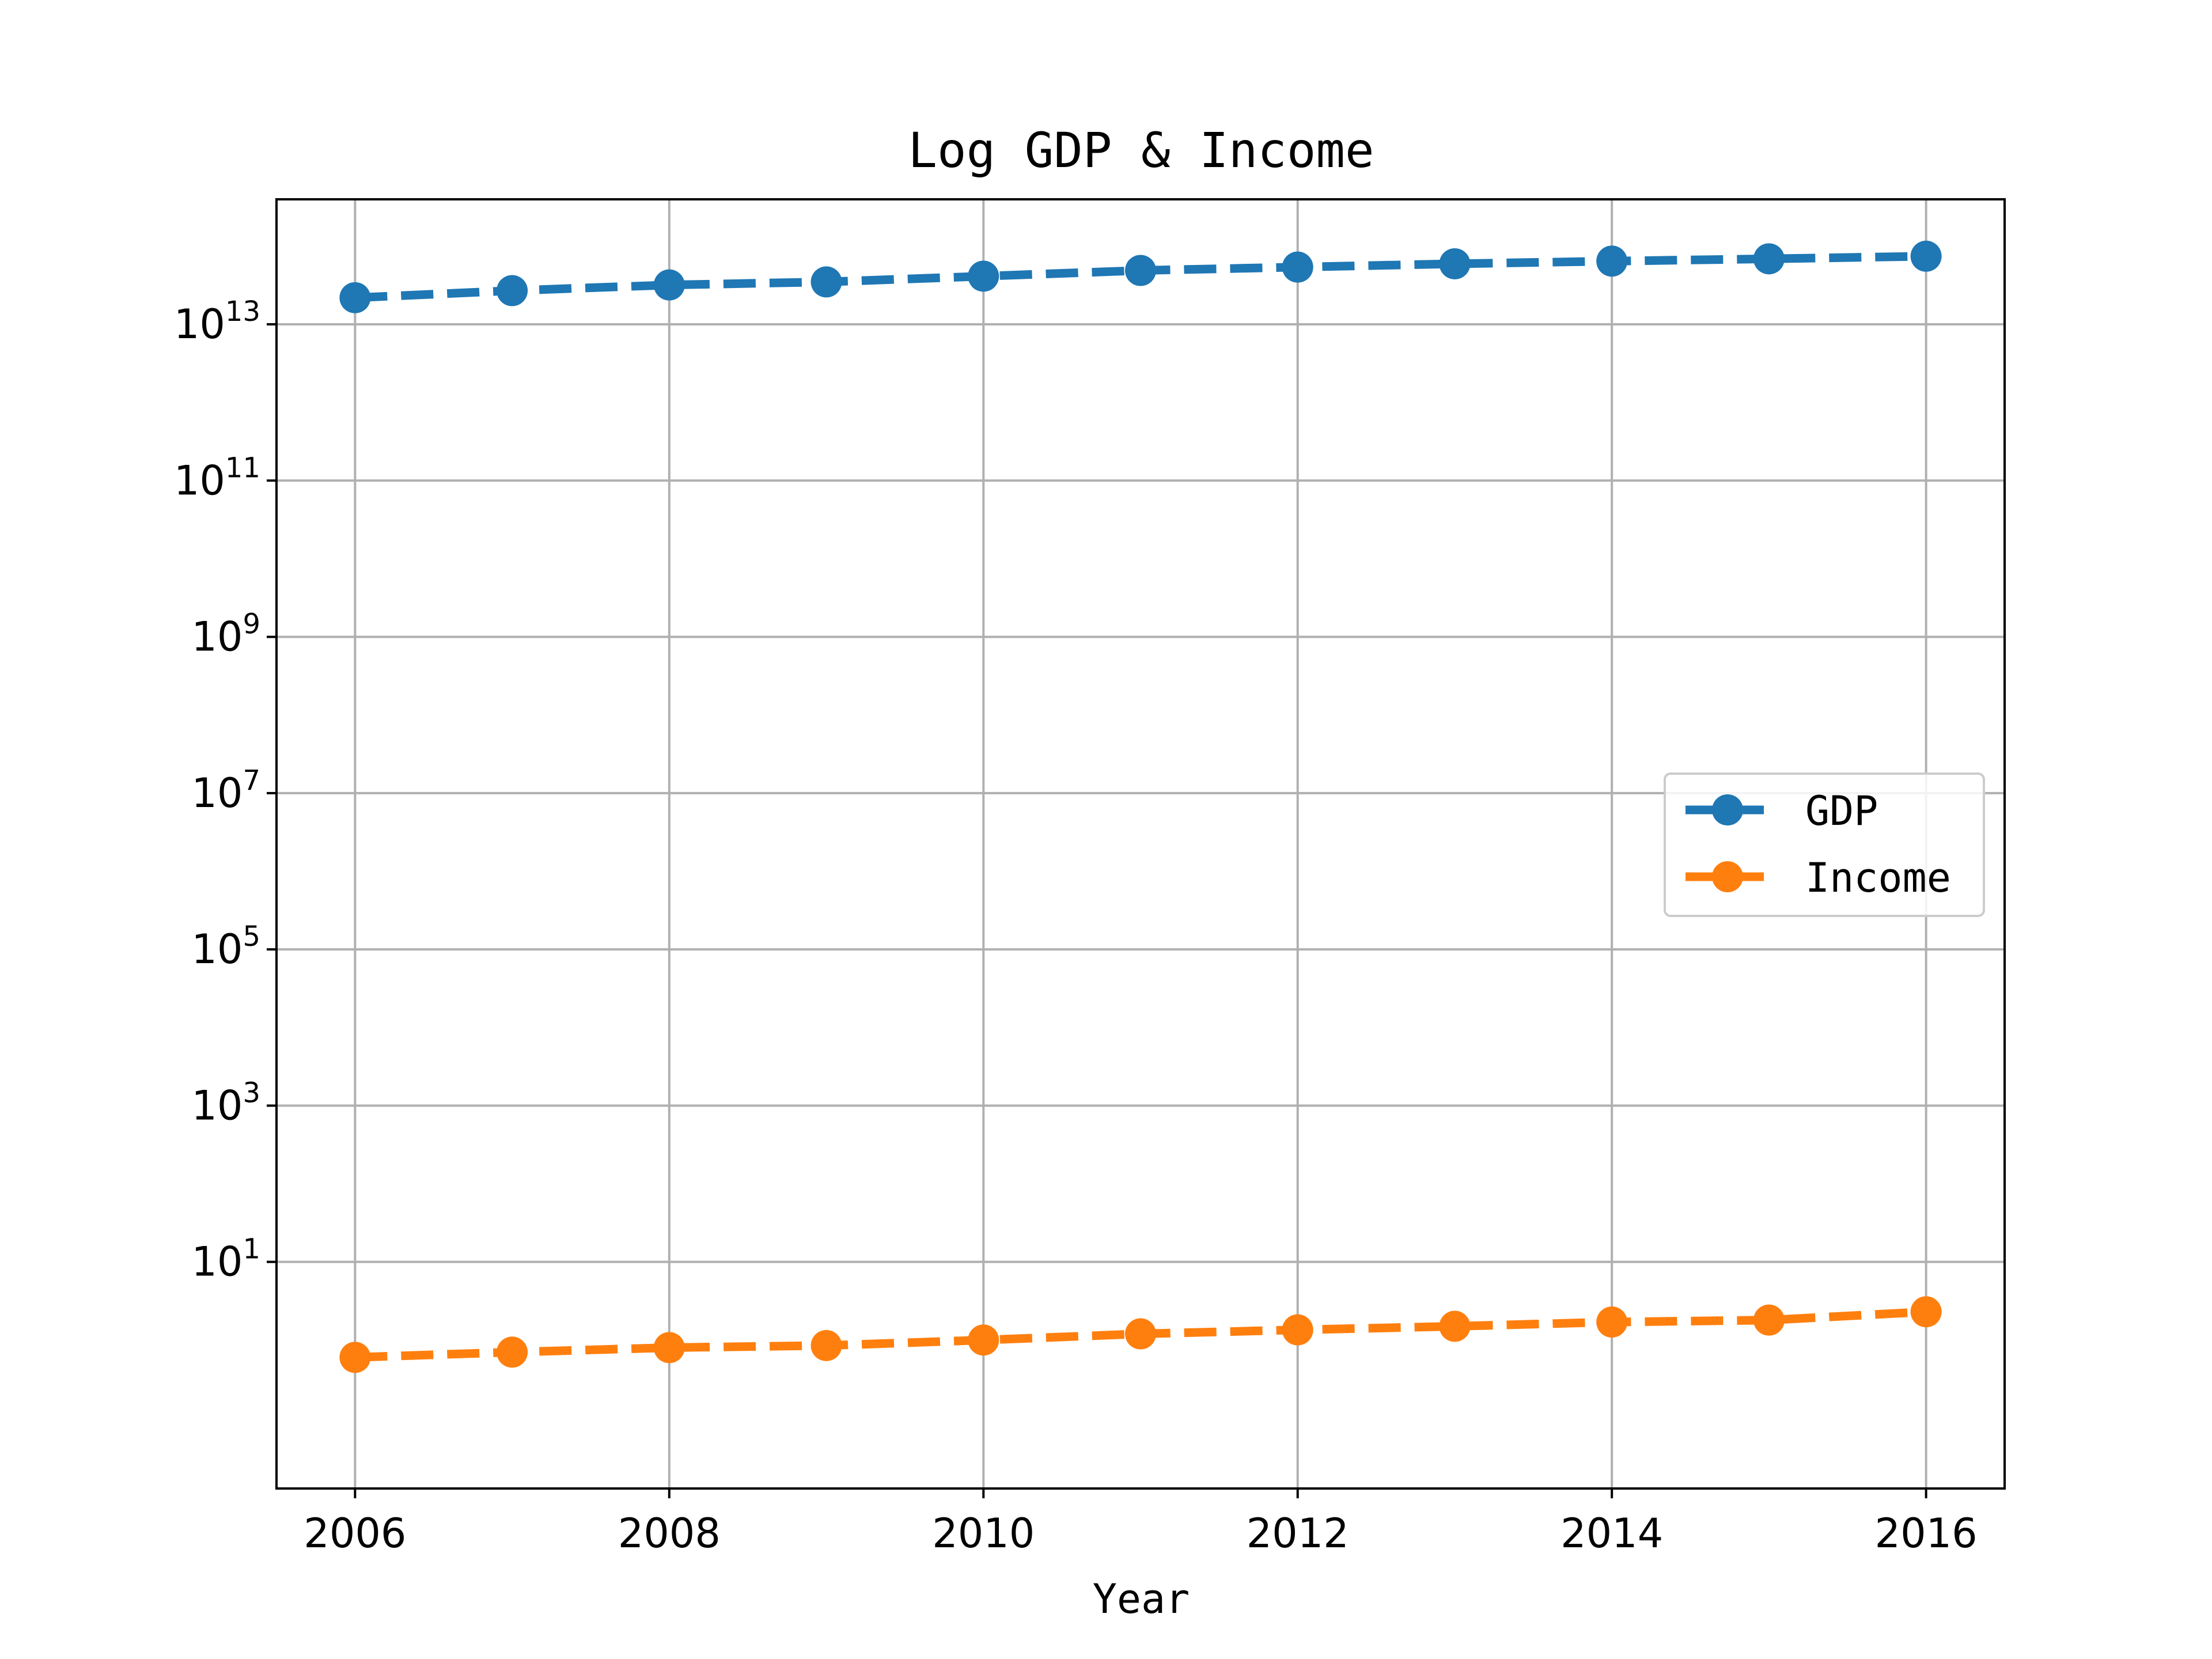  What do you see at coordinates (242, 468) in the screenshot?
I see `y-tick-label-exponent: 11` at bounding box center [242, 468].